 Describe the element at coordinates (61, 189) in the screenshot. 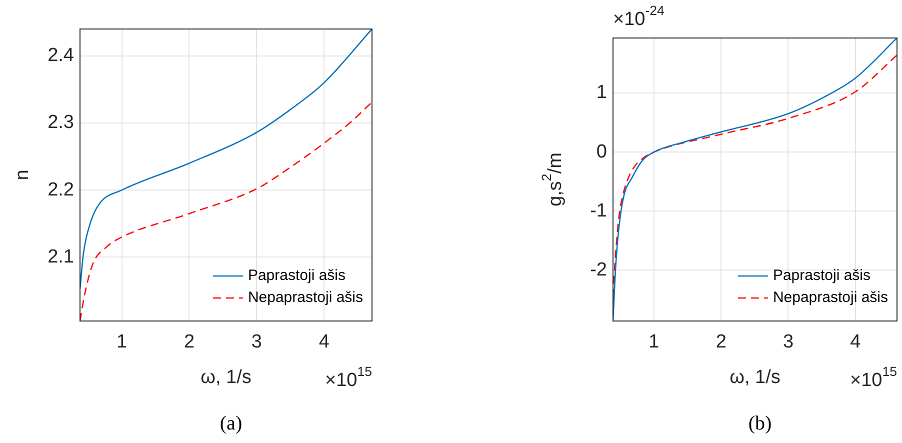

I see `y-tick-label: 2.2` at that location.